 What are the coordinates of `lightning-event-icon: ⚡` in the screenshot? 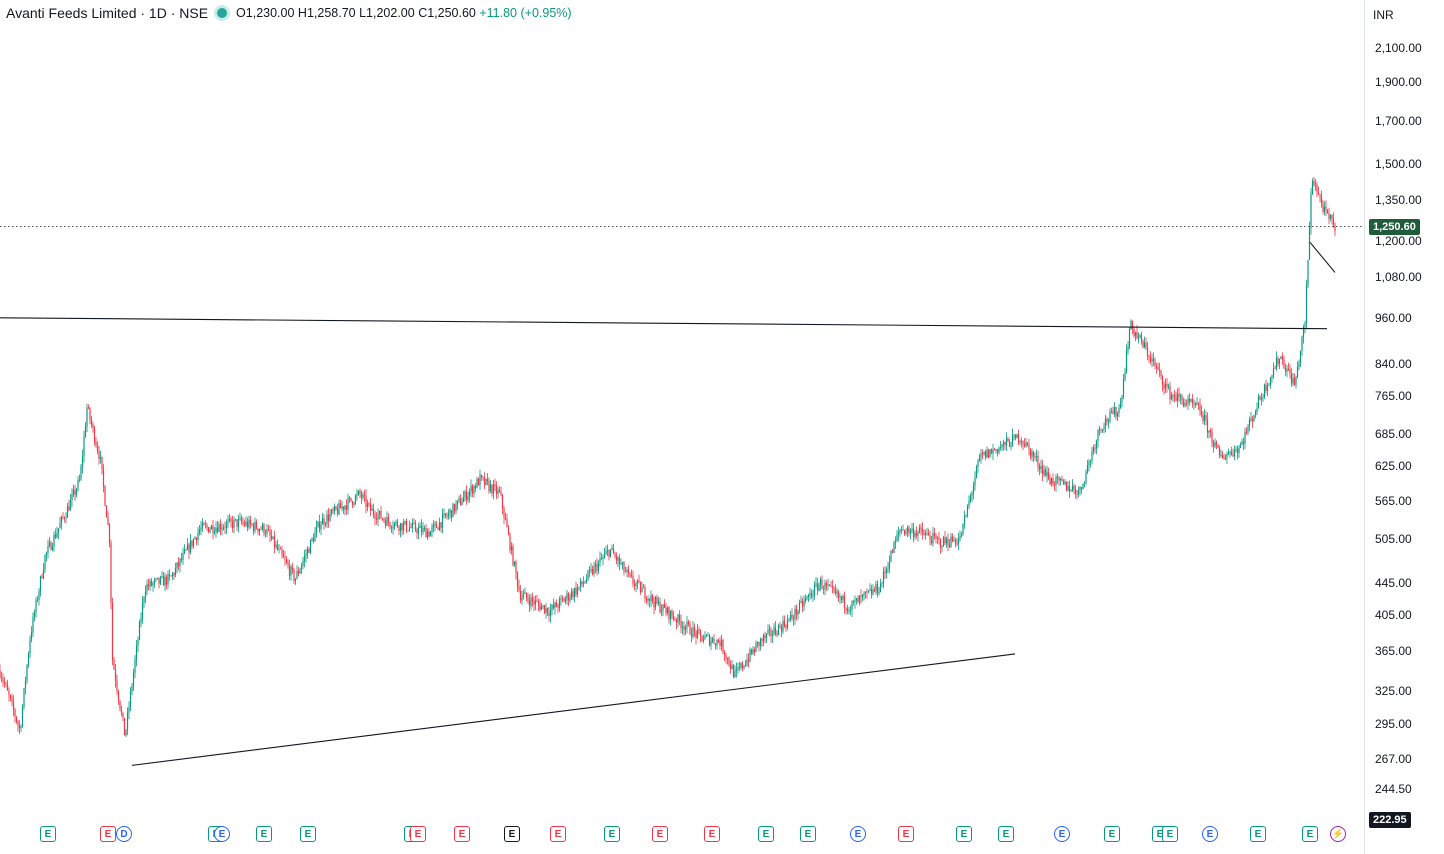 It's located at (1338, 834).